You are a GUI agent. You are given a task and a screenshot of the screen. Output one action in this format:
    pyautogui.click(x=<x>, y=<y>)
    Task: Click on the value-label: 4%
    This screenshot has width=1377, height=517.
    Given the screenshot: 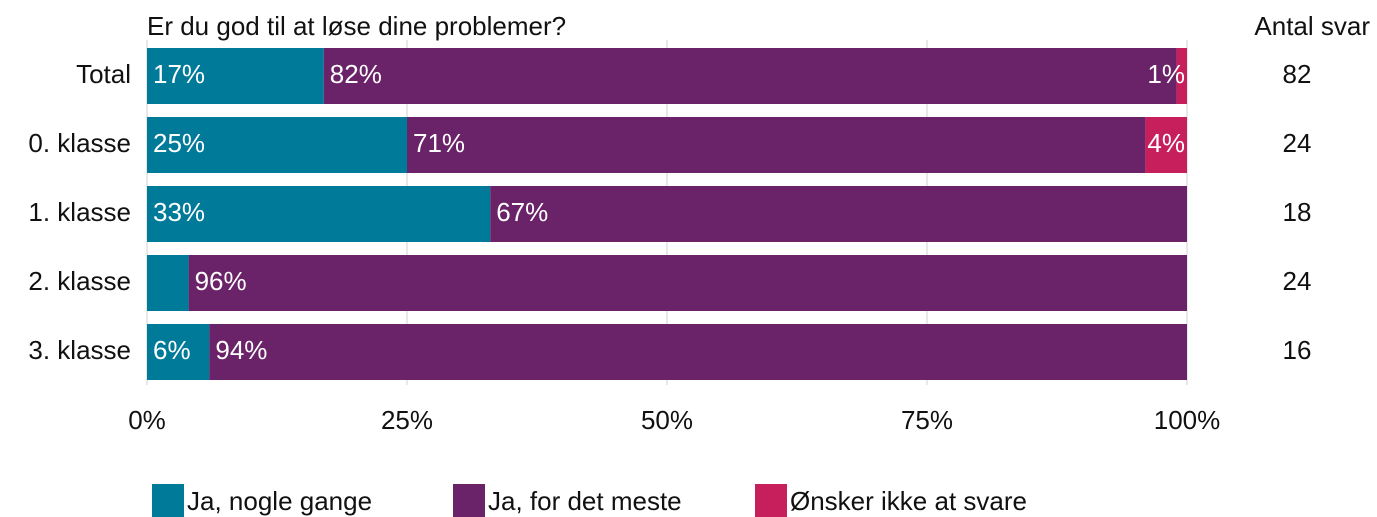 What is the action you would take?
    pyautogui.click(x=1166, y=143)
    